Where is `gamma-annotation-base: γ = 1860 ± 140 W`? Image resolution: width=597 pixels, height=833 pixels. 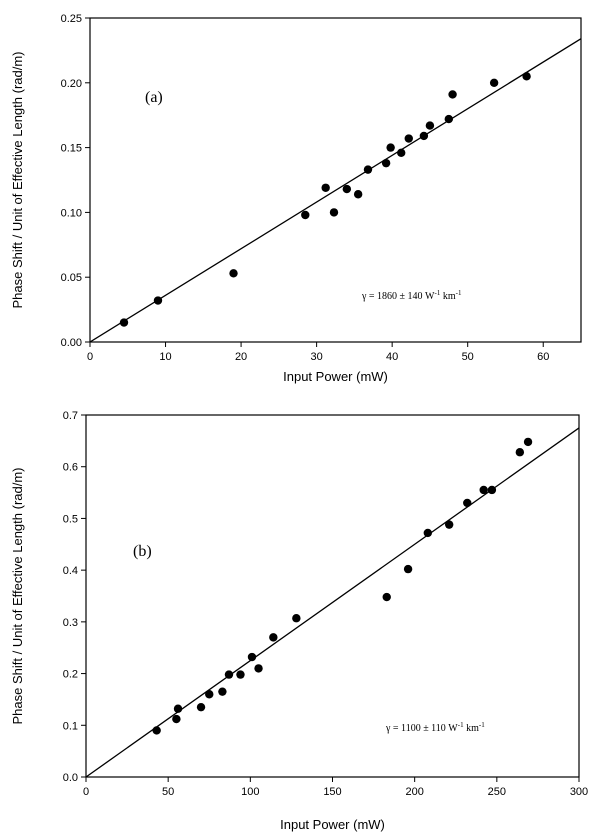 gamma-annotation-base: γ = 1860 ± 140 W is located at coordinates (398, 296).